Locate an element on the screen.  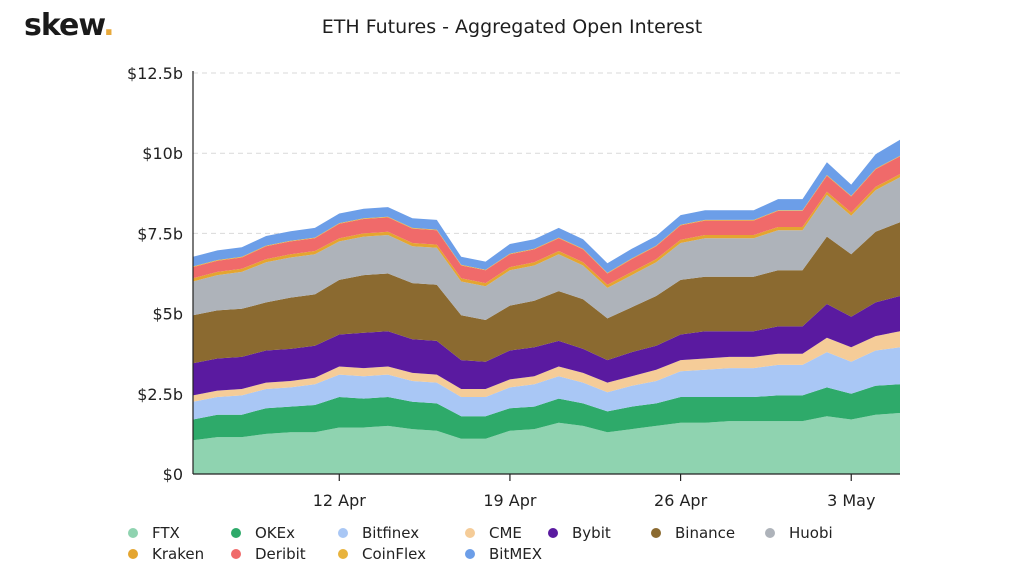
legend-label: Bitfinex is located at coordinates (391, 533).